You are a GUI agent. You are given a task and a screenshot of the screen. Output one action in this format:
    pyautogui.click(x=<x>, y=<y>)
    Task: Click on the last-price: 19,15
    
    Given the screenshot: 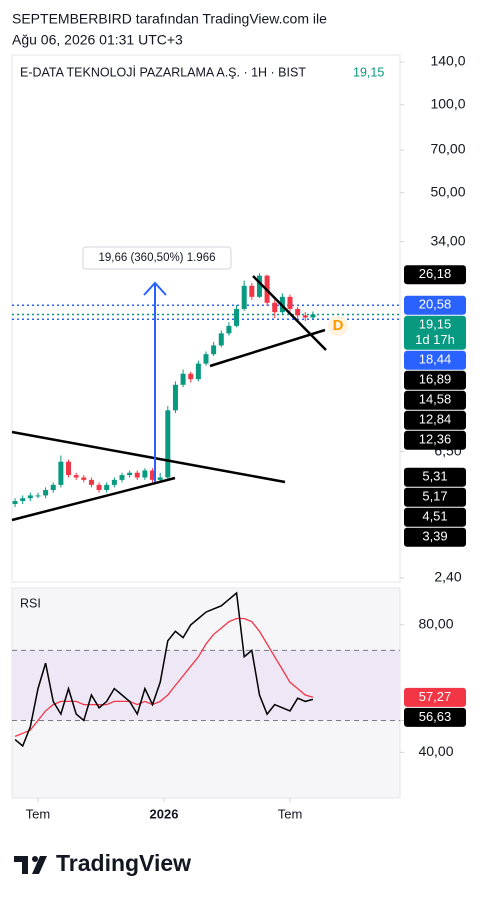 What is the action you would take?
    pyautogui.click(x=368, y=72)
    